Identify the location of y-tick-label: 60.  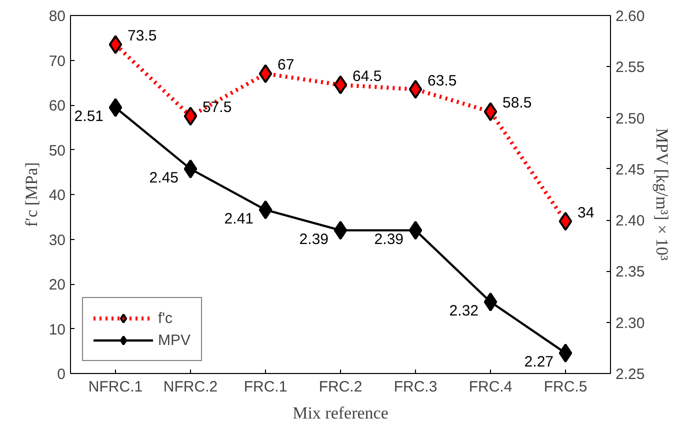
(57, 106).